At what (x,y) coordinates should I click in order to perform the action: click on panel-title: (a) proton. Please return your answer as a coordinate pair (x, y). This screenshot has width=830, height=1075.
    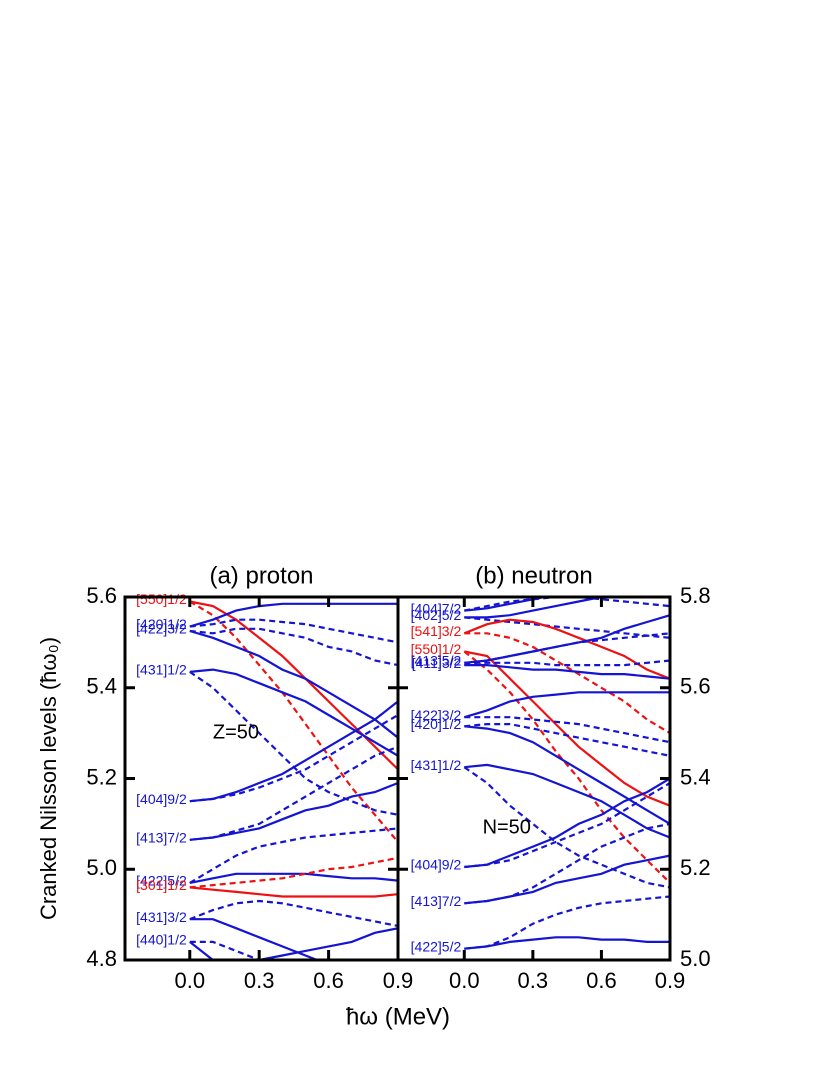
    Looking at the image, I should click on (261, 575).